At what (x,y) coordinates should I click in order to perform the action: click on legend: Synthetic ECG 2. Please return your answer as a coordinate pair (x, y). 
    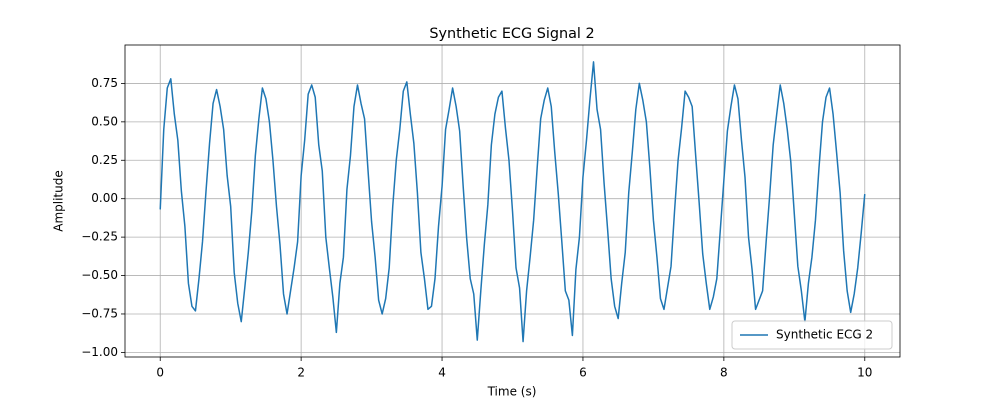
    Looking at the image, I should click on (812, 335).